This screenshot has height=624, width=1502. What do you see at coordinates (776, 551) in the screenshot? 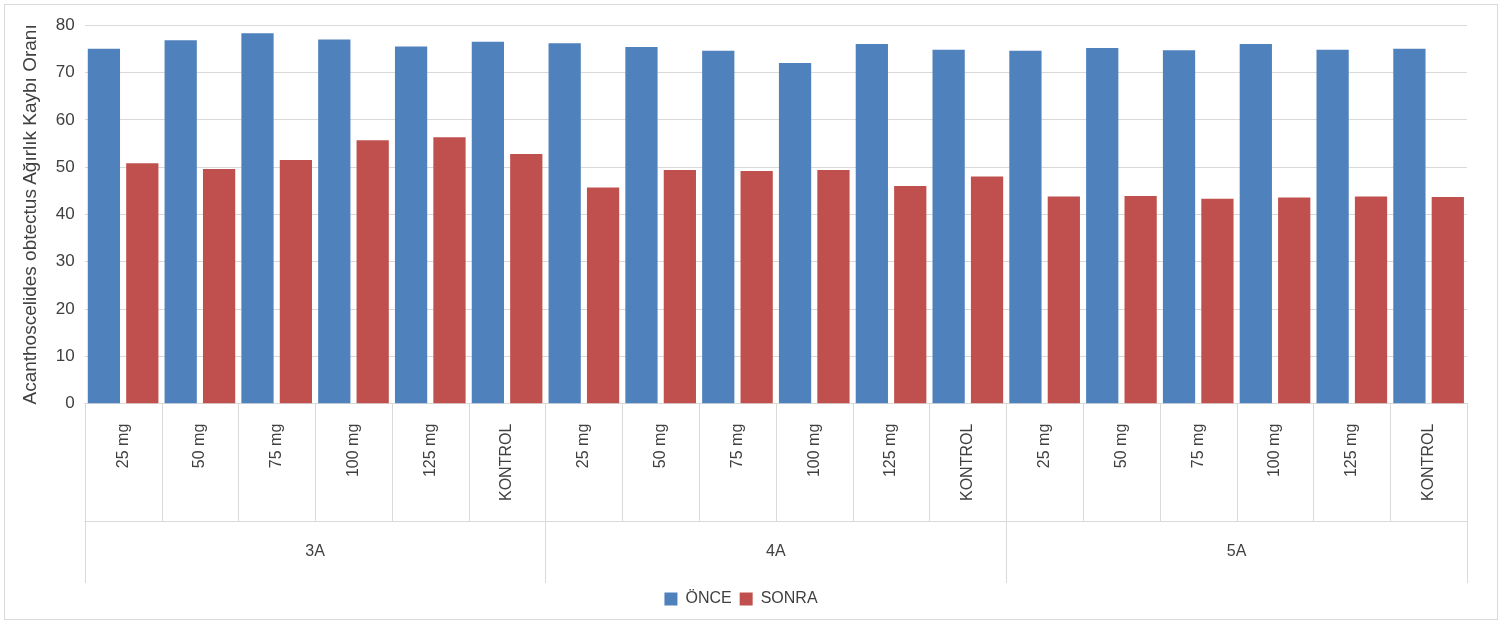
I see `text: 4A` at bounding box center [776, 551].